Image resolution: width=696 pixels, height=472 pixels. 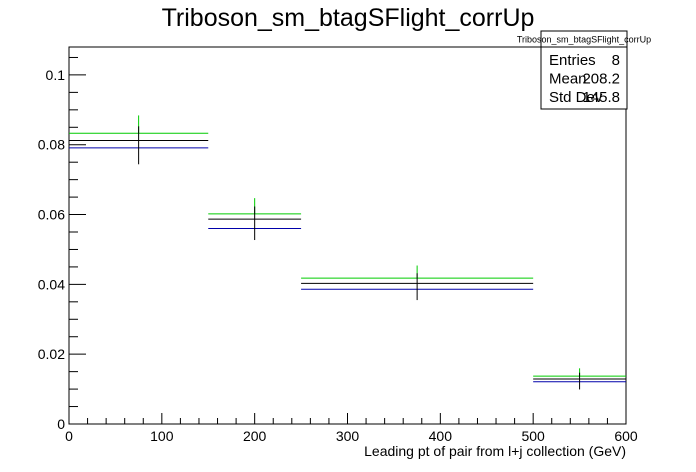 I want to click on stats-label-std-dev: Std Dev, so click(x=576, y=97).